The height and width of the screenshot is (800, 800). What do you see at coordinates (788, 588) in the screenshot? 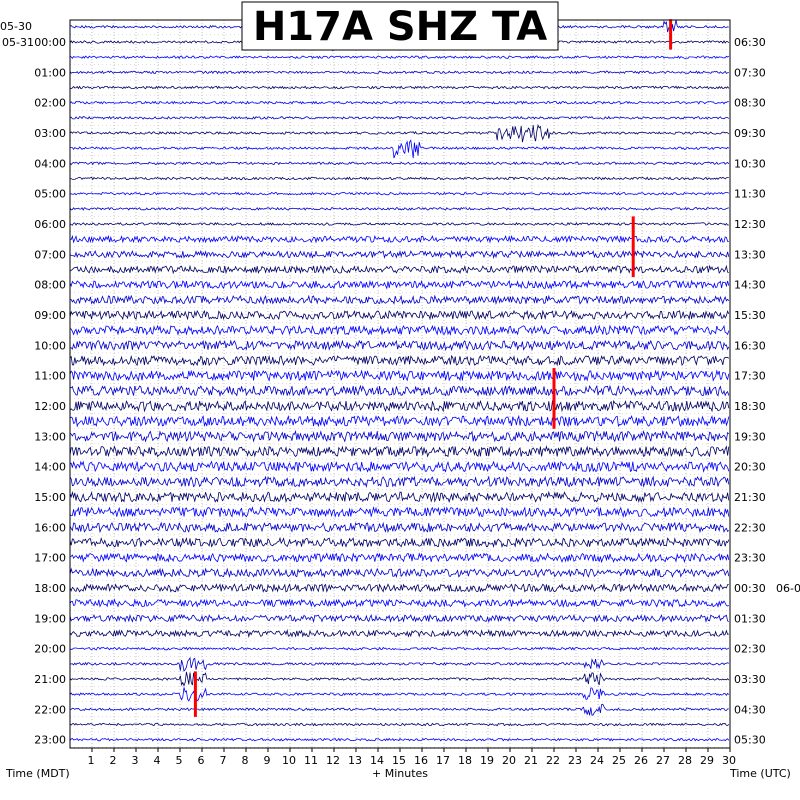
I see `right-date-label: 06-0` at bounding box center [788, 588].